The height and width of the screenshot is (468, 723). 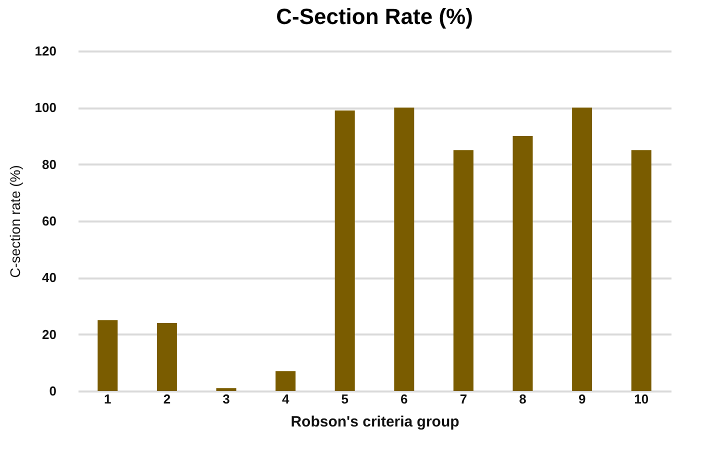 What do you see at coordinates (344, 399) in the screenshot?
I see `x-tick-label: 5` at bounding box center [344, 399].